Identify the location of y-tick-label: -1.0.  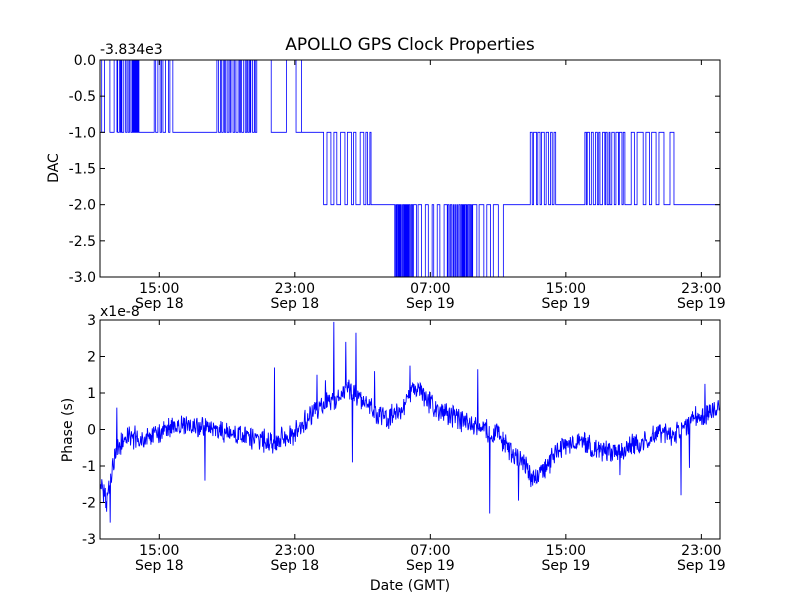
(82, 133).